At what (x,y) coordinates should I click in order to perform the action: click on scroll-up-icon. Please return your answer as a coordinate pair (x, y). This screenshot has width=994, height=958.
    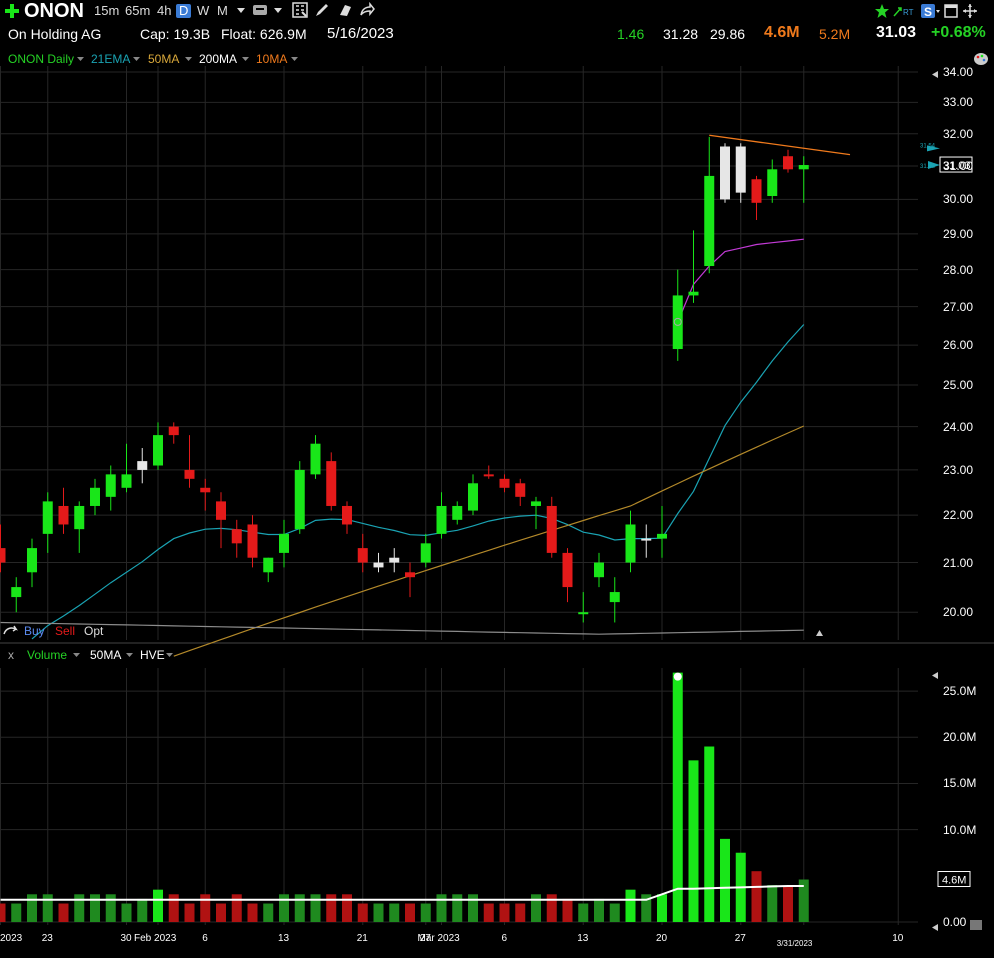
    Looking at the image, I should click on (819, 633).